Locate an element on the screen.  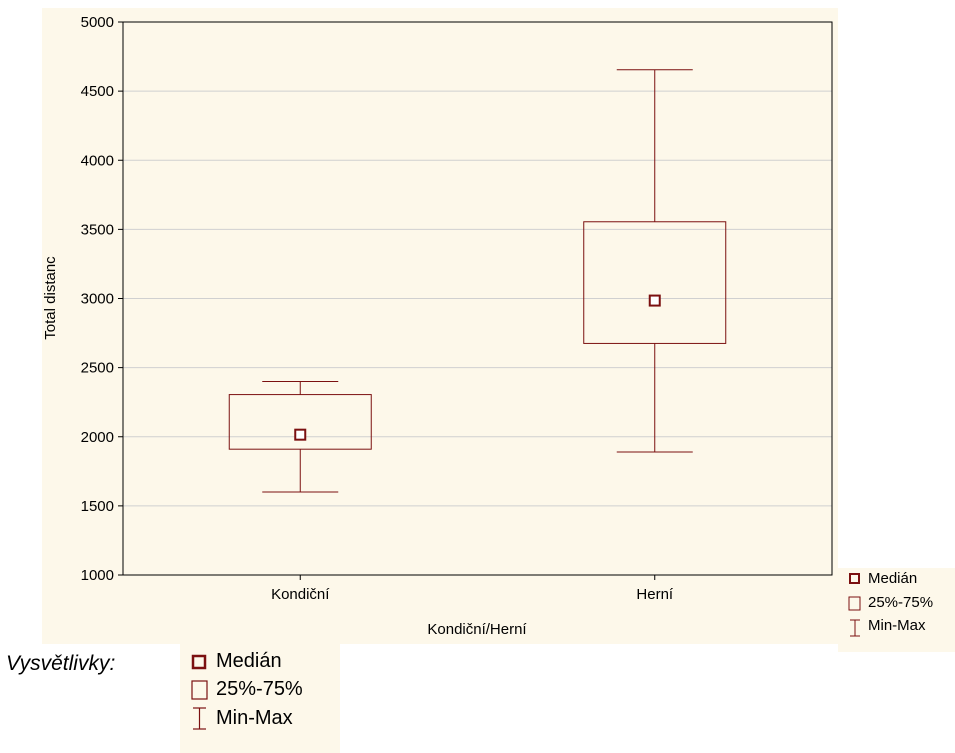
caption-legend-item-median: Medián is located at coordinates (236, 661).